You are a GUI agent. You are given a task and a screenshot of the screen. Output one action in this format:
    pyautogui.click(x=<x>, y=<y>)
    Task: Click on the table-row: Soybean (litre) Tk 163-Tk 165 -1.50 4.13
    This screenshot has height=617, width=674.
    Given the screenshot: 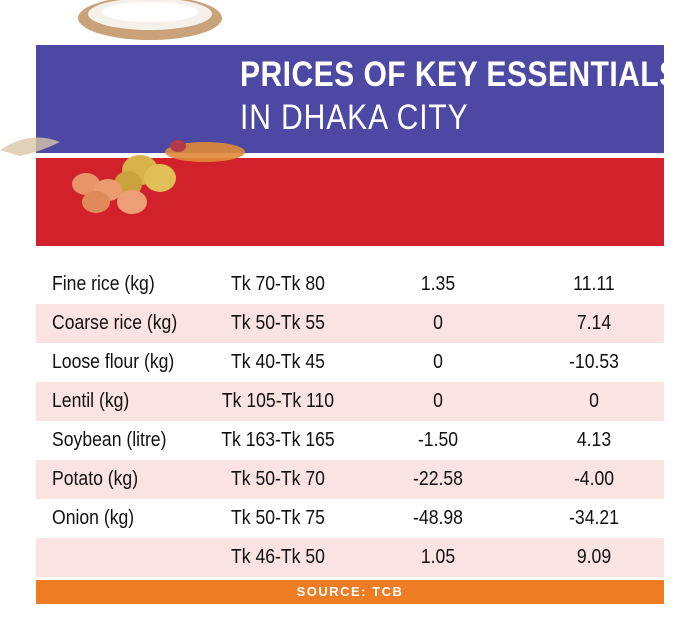 What is the action you would take?
    pyautogui.click(x=350, y=440)
    